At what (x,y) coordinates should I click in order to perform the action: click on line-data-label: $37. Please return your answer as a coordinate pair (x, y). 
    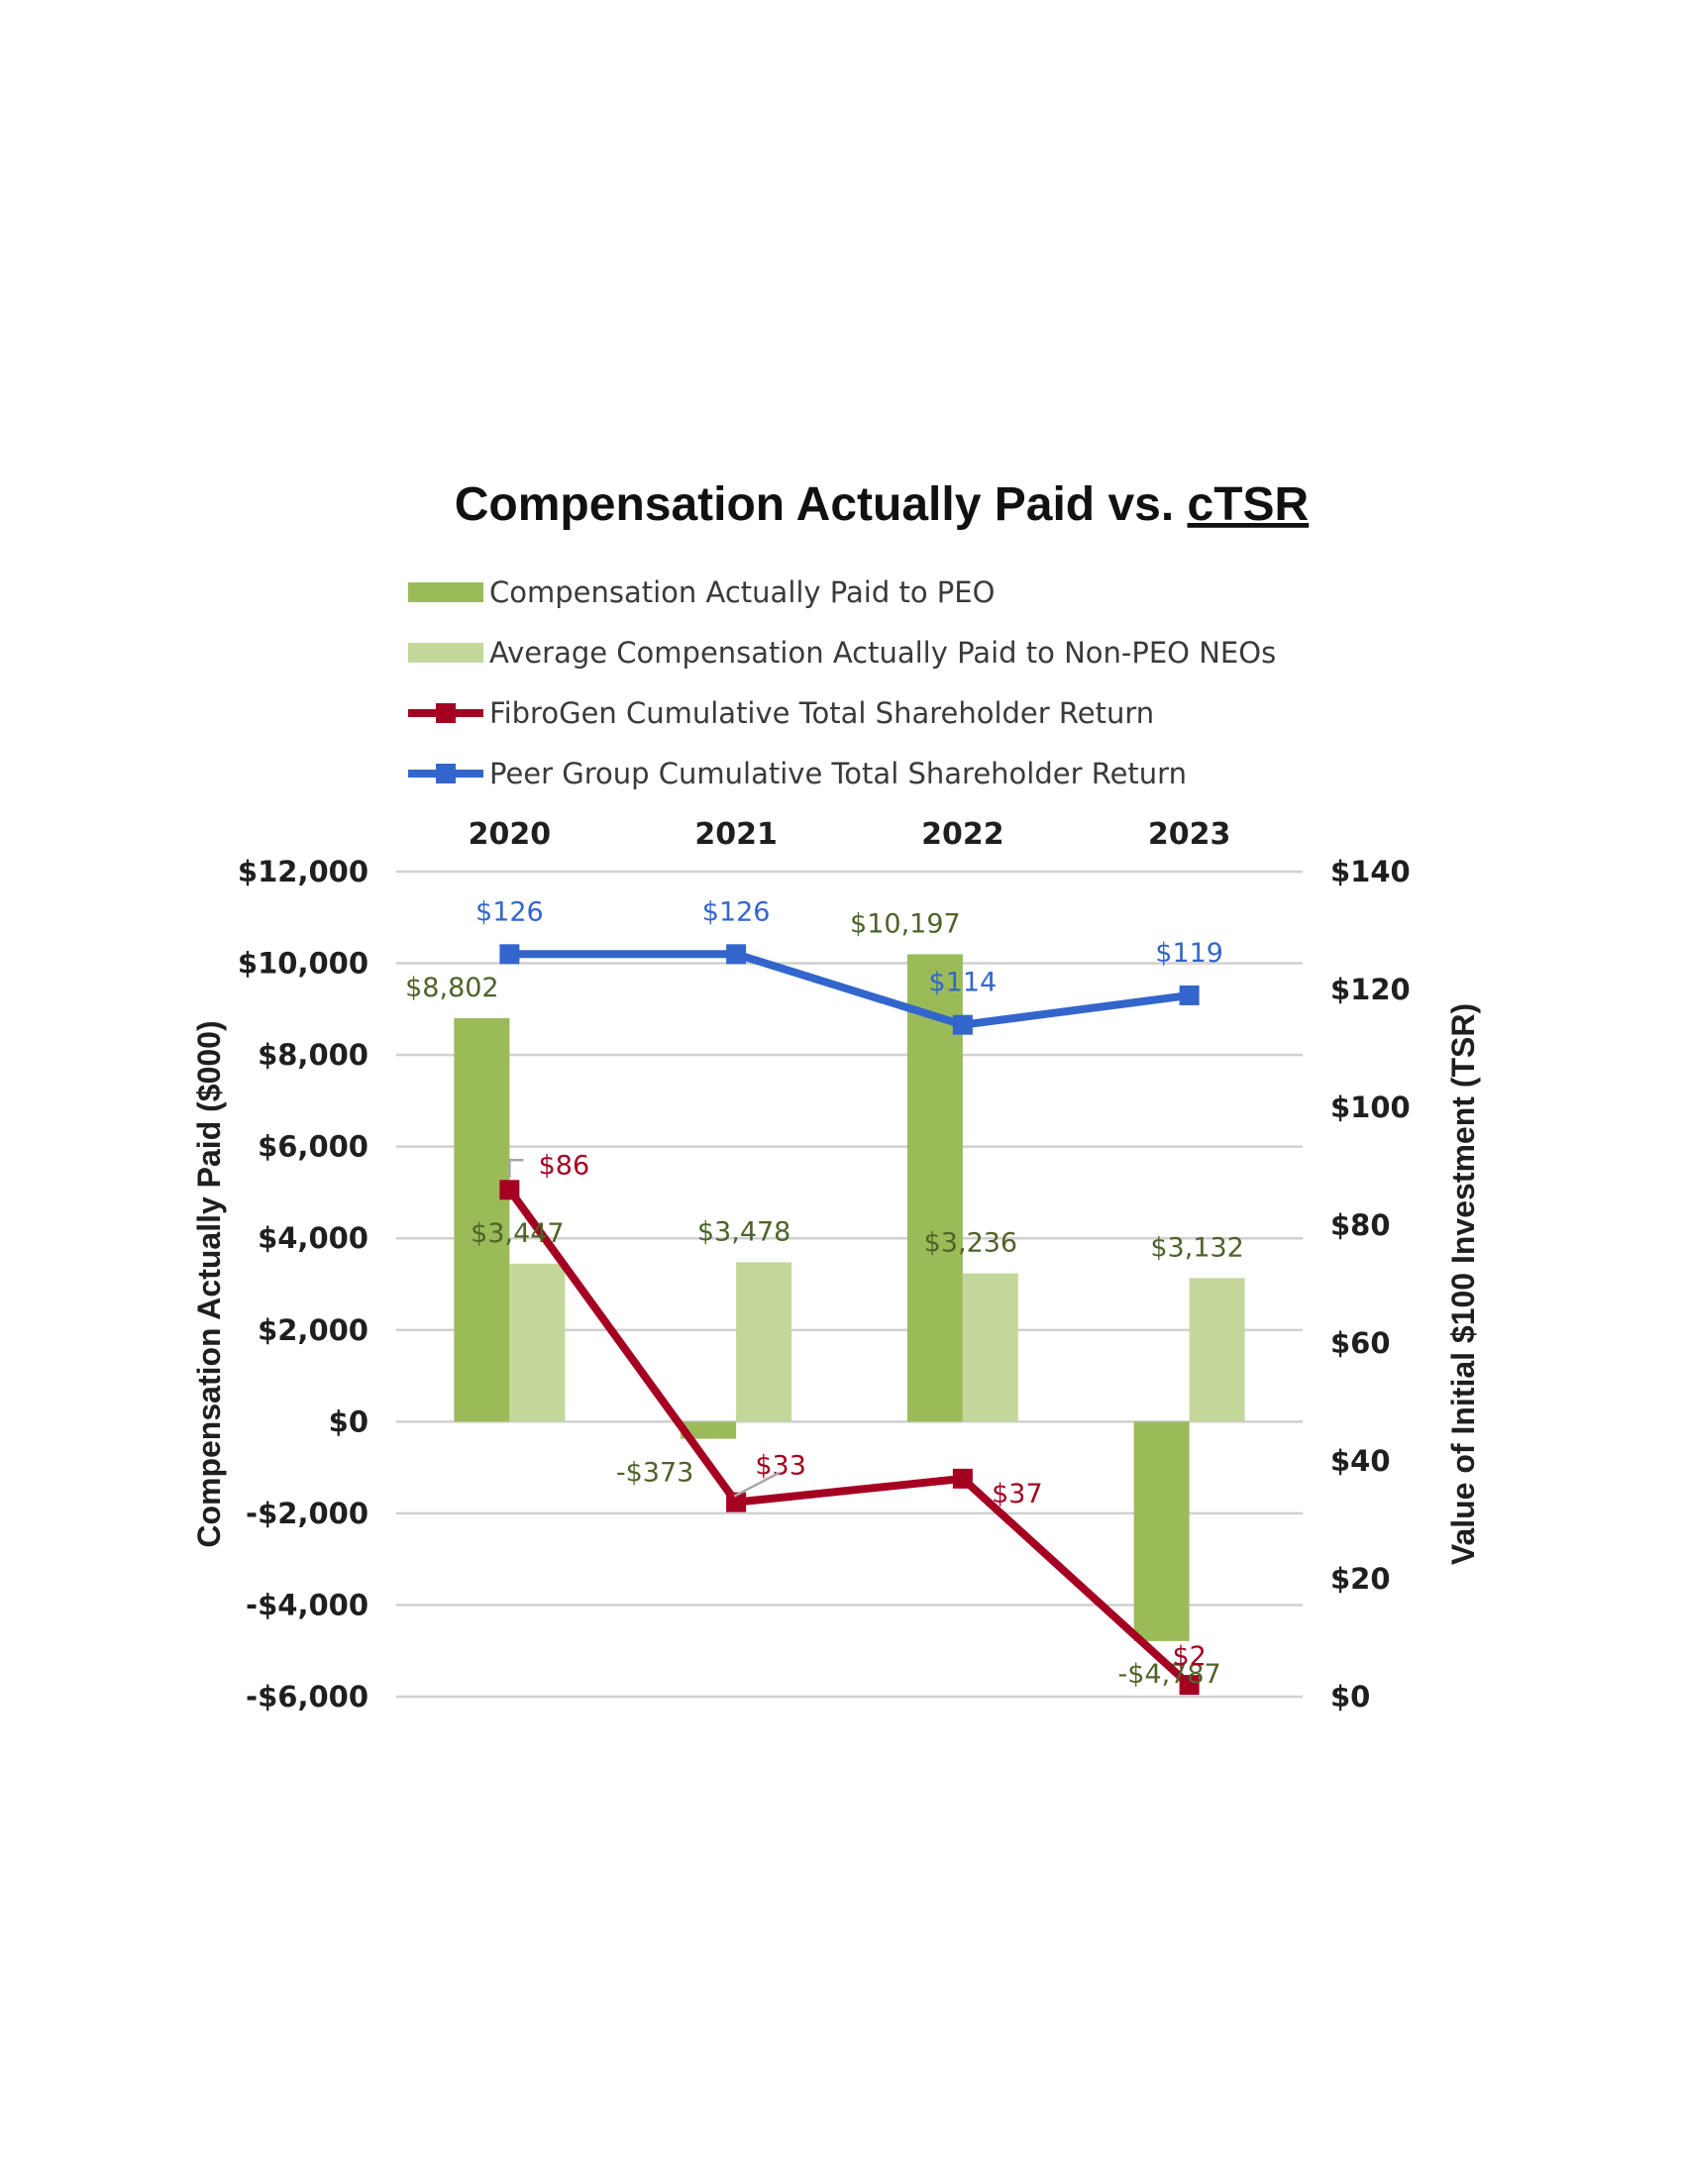
    Looking at the image, I should click on (1018, 1494).